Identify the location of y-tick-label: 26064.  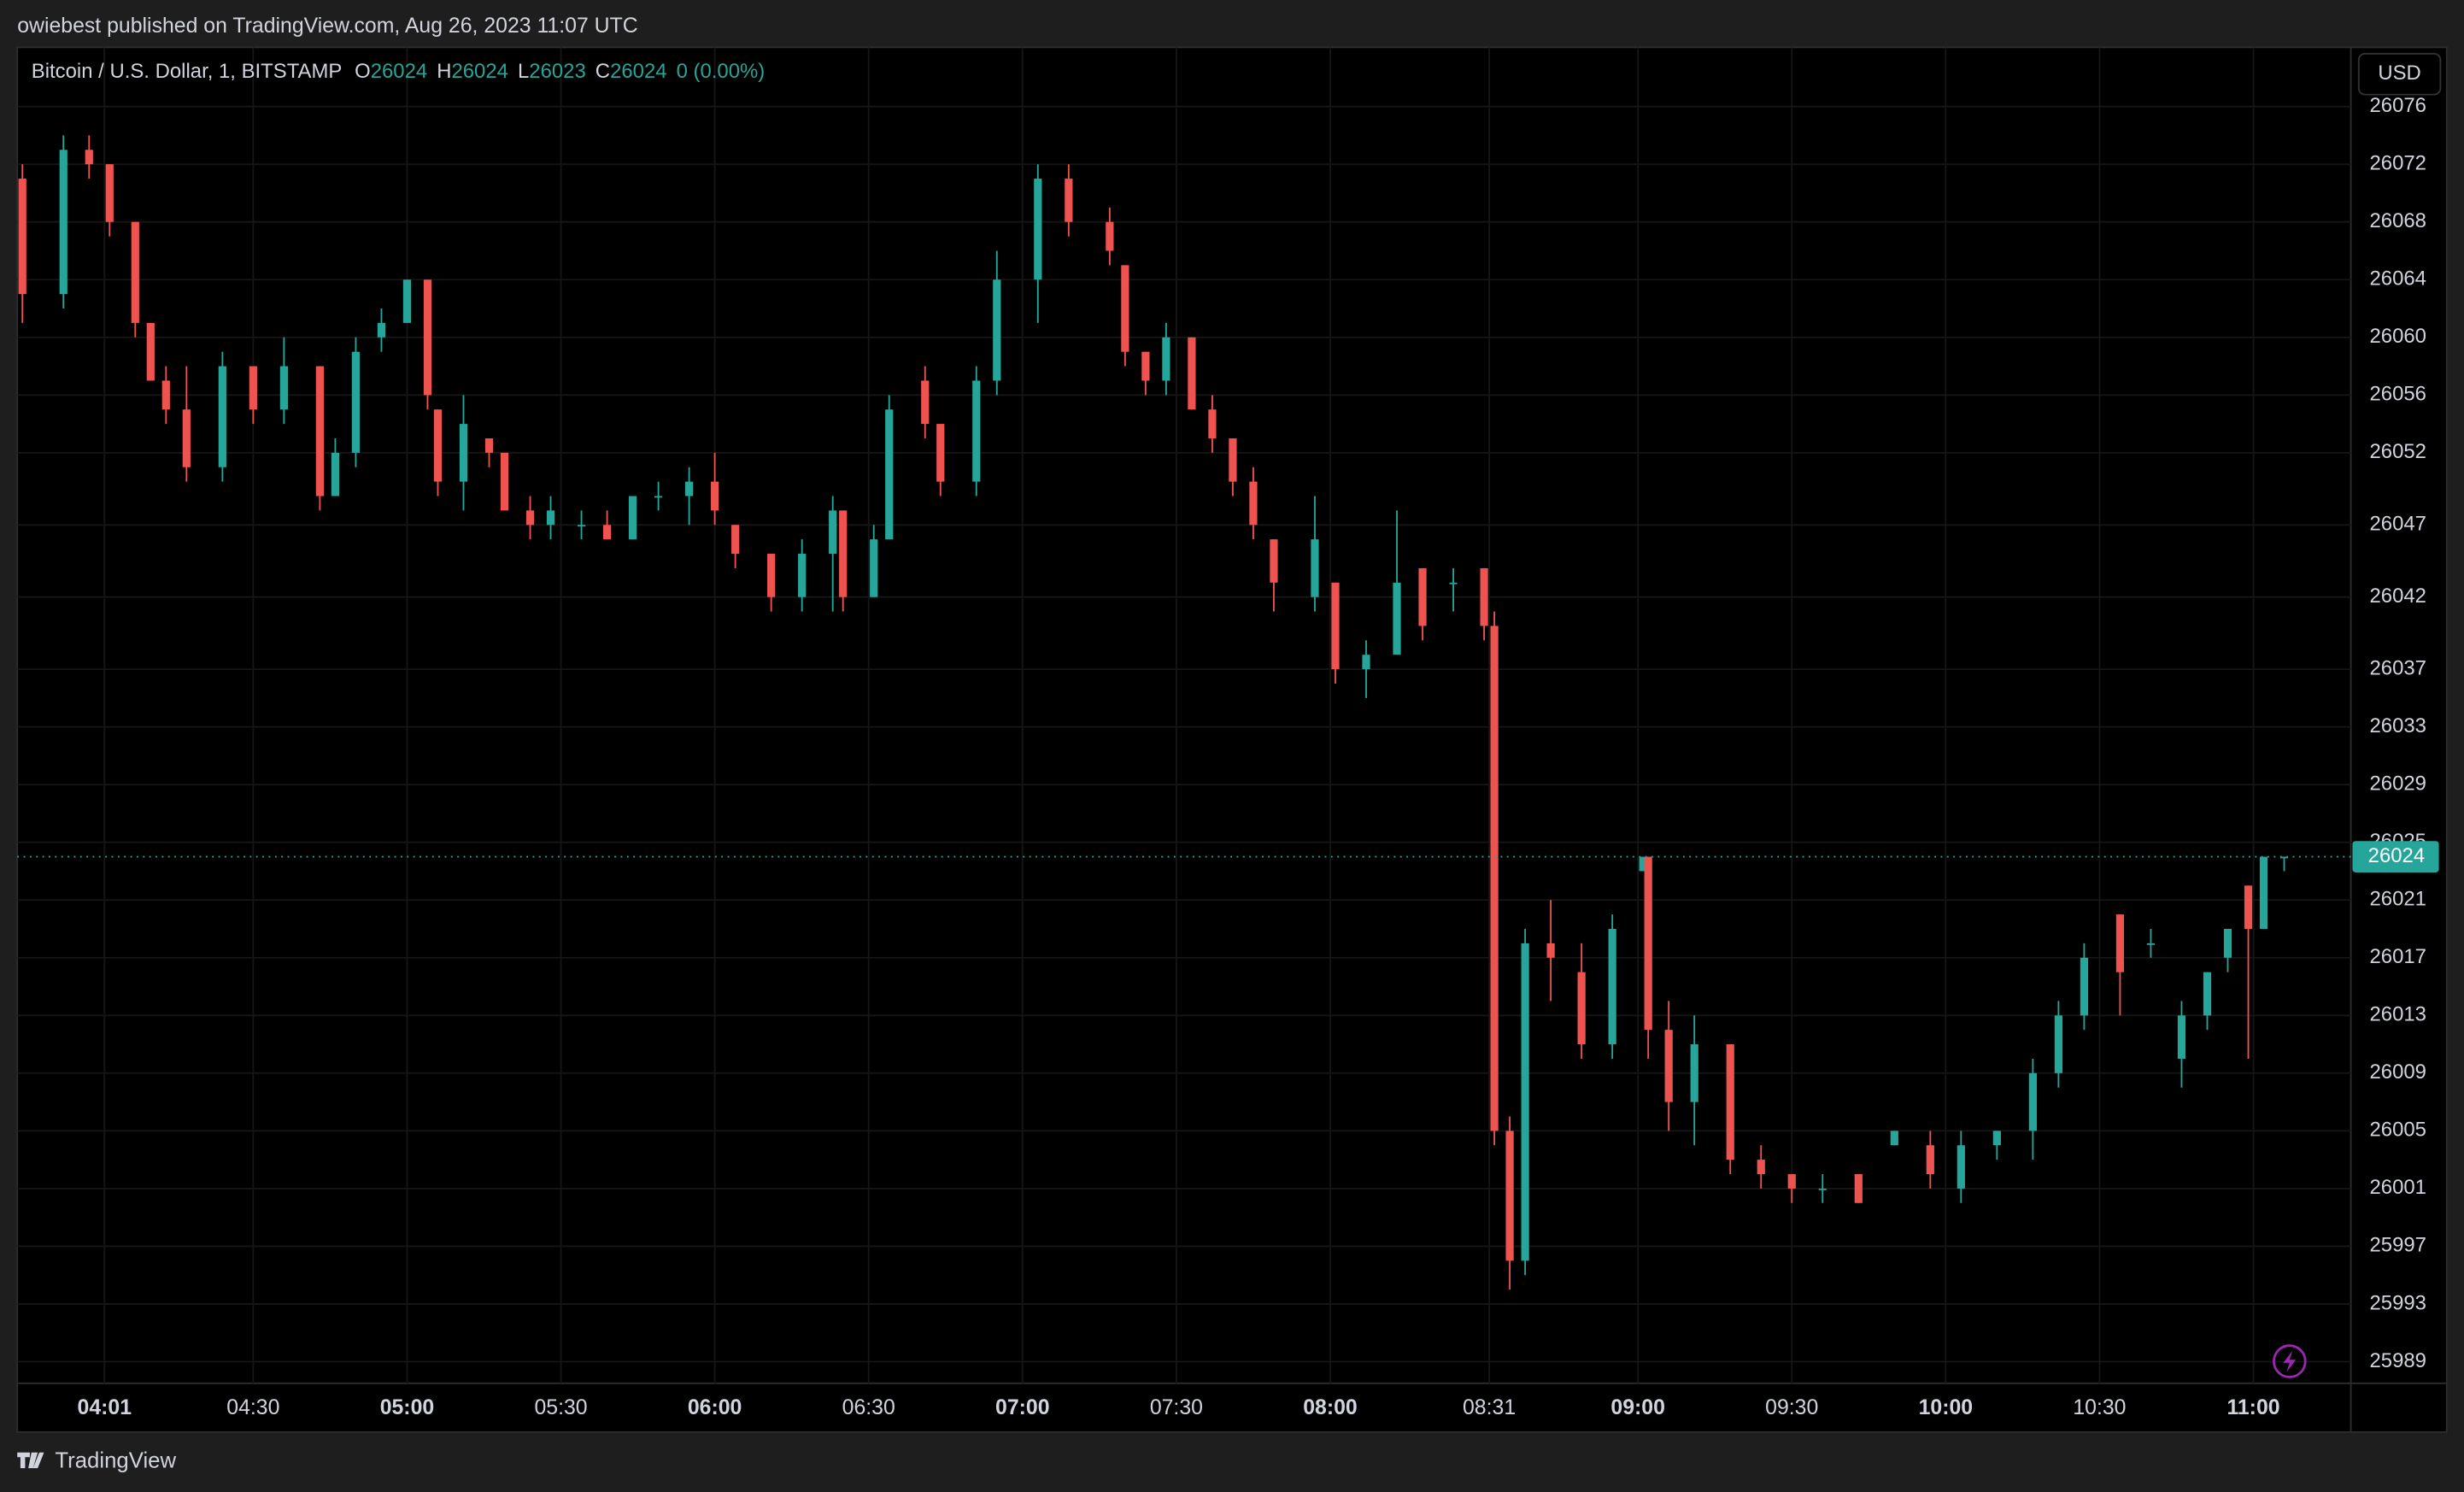
(2398, 279).